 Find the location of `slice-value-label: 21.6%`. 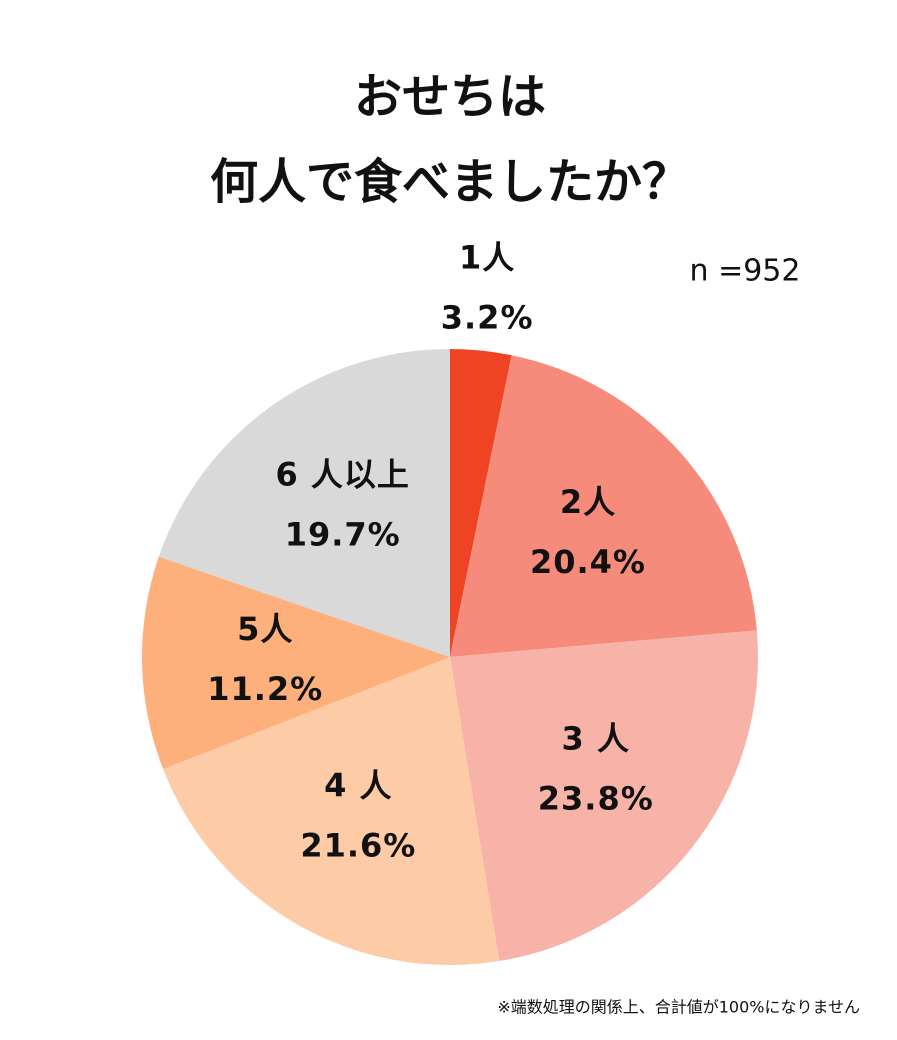

slice-value-label: 21.6% is located at coordinates (358, 845).